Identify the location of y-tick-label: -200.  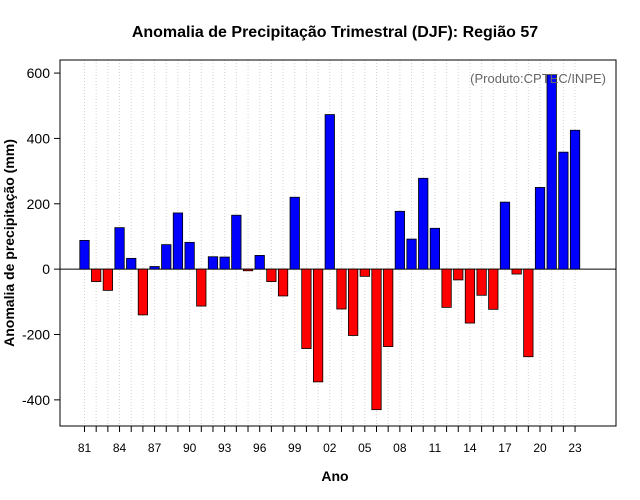
(36, 335).